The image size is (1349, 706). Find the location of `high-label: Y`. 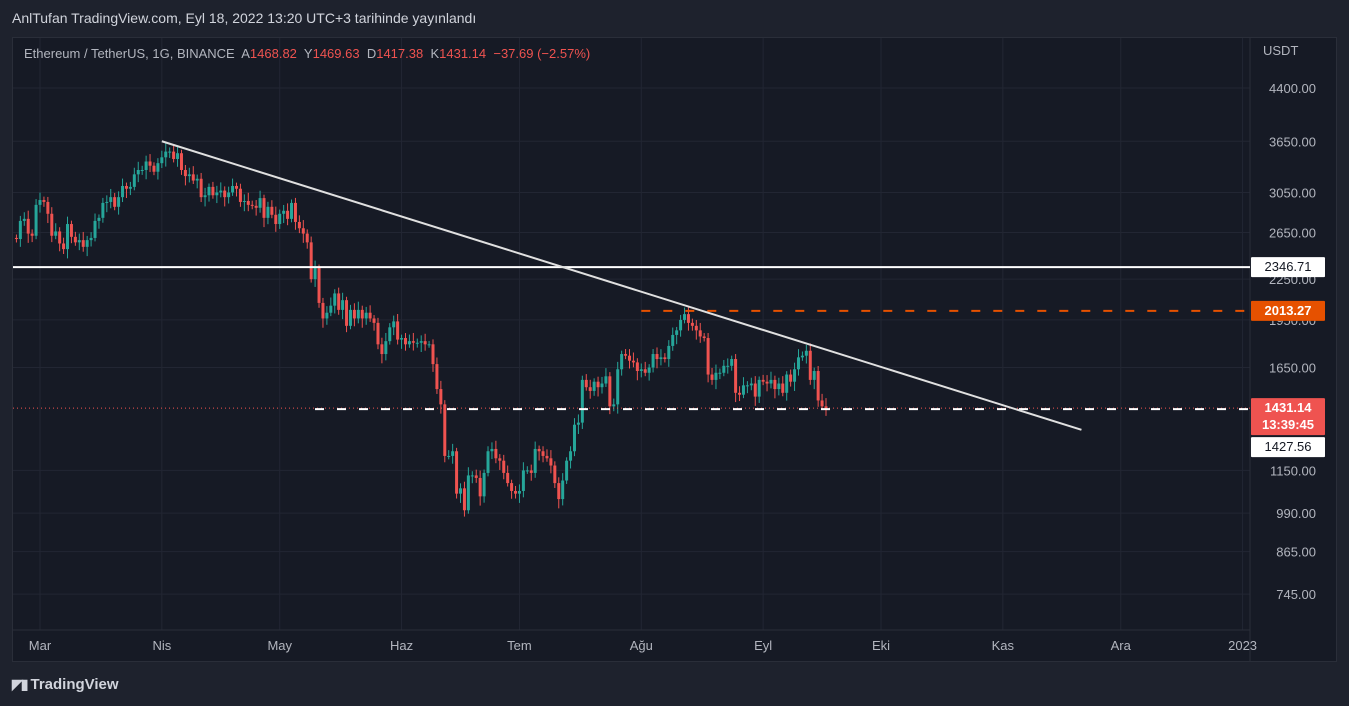

high-label: Y is located at coordinates (308, 53).